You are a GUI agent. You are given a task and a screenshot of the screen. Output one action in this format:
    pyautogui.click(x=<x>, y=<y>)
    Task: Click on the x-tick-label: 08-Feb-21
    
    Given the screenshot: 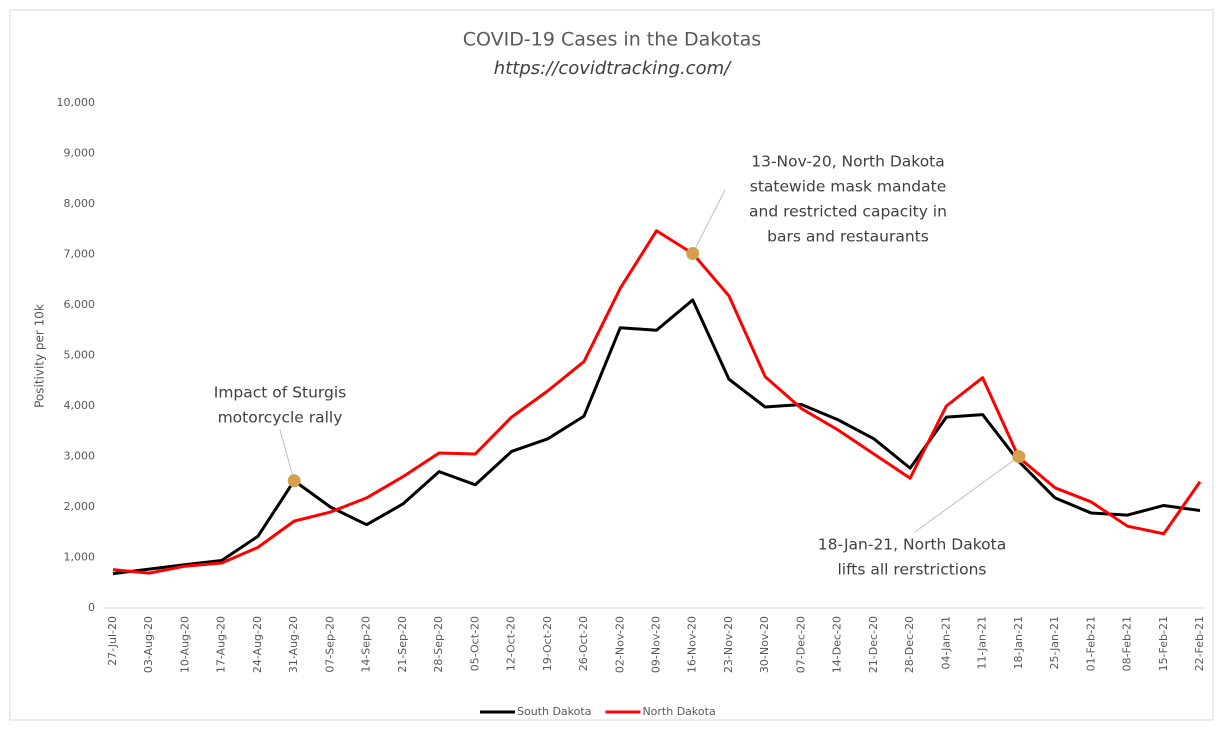 What is the action you would take?
    pyautogui.click(x=1127, y=643)
    